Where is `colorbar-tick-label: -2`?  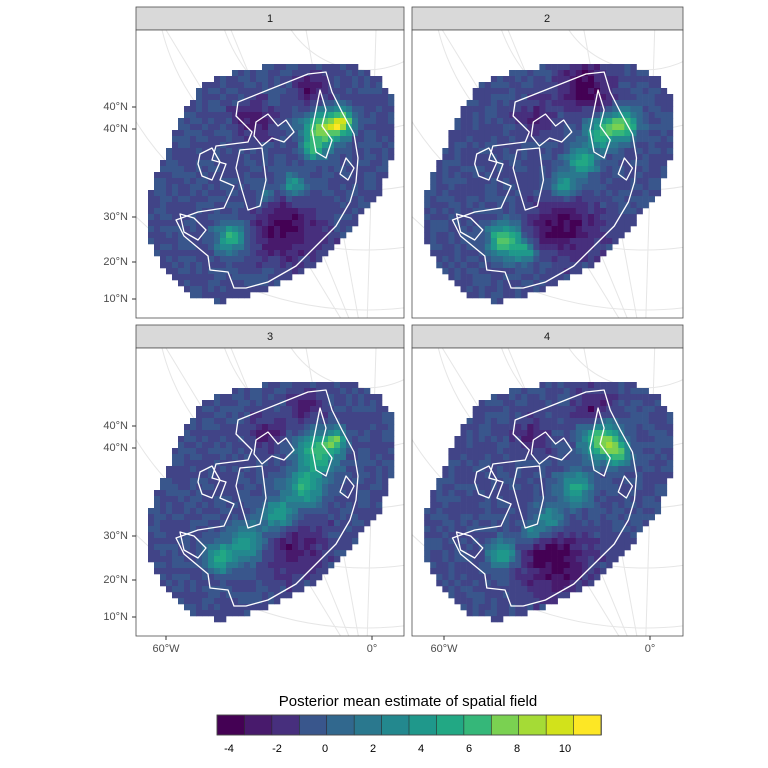 colorbar-tick-label: -2 is located at coordinates (277, 749).